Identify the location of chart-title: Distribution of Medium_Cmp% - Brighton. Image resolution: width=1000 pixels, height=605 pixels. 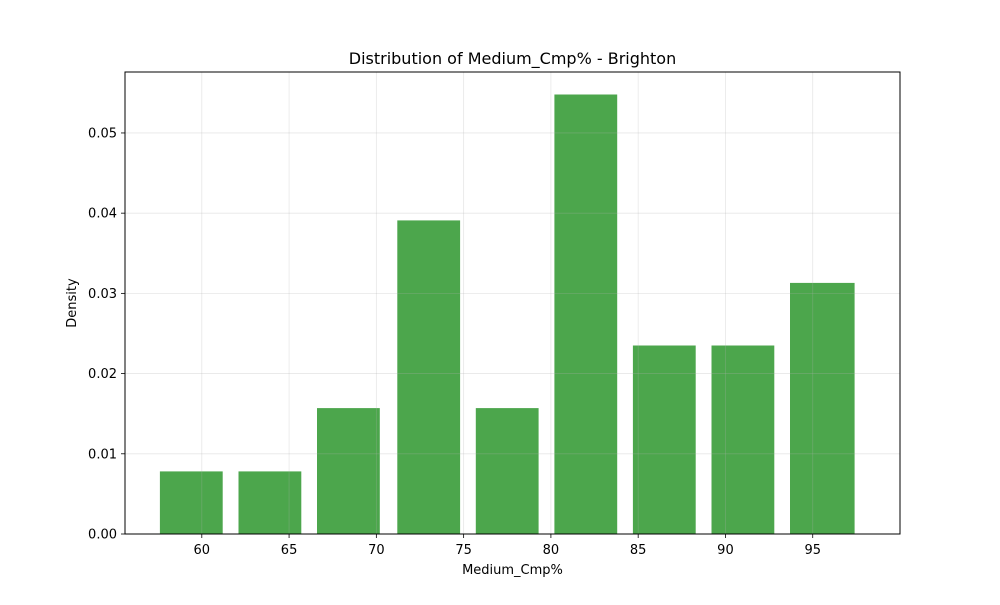
(512, 59).